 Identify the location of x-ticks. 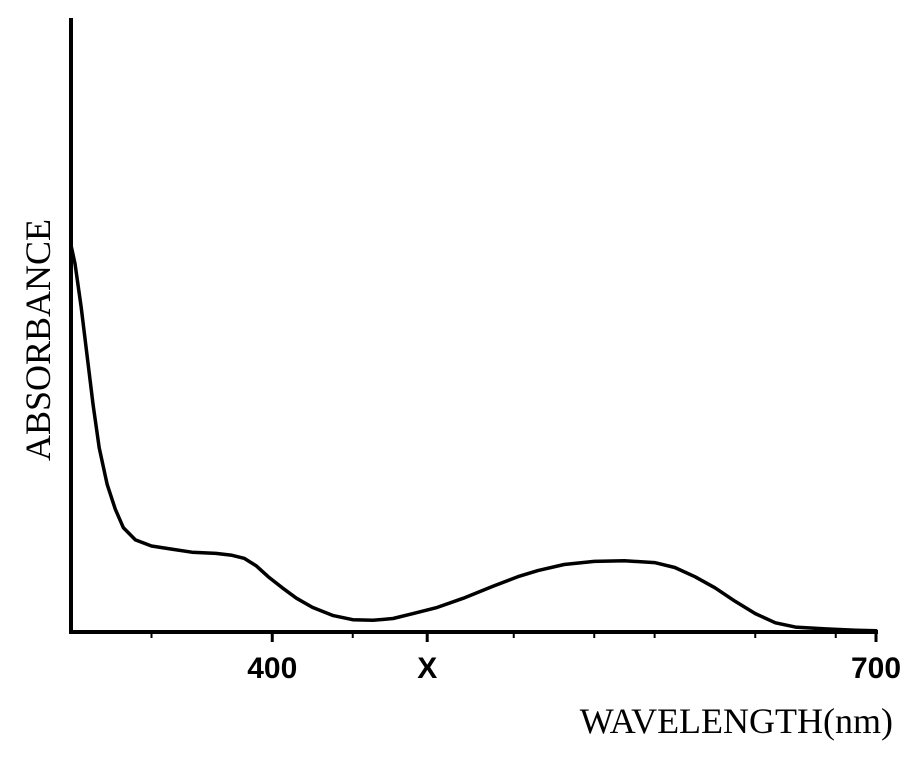
(514, 637).